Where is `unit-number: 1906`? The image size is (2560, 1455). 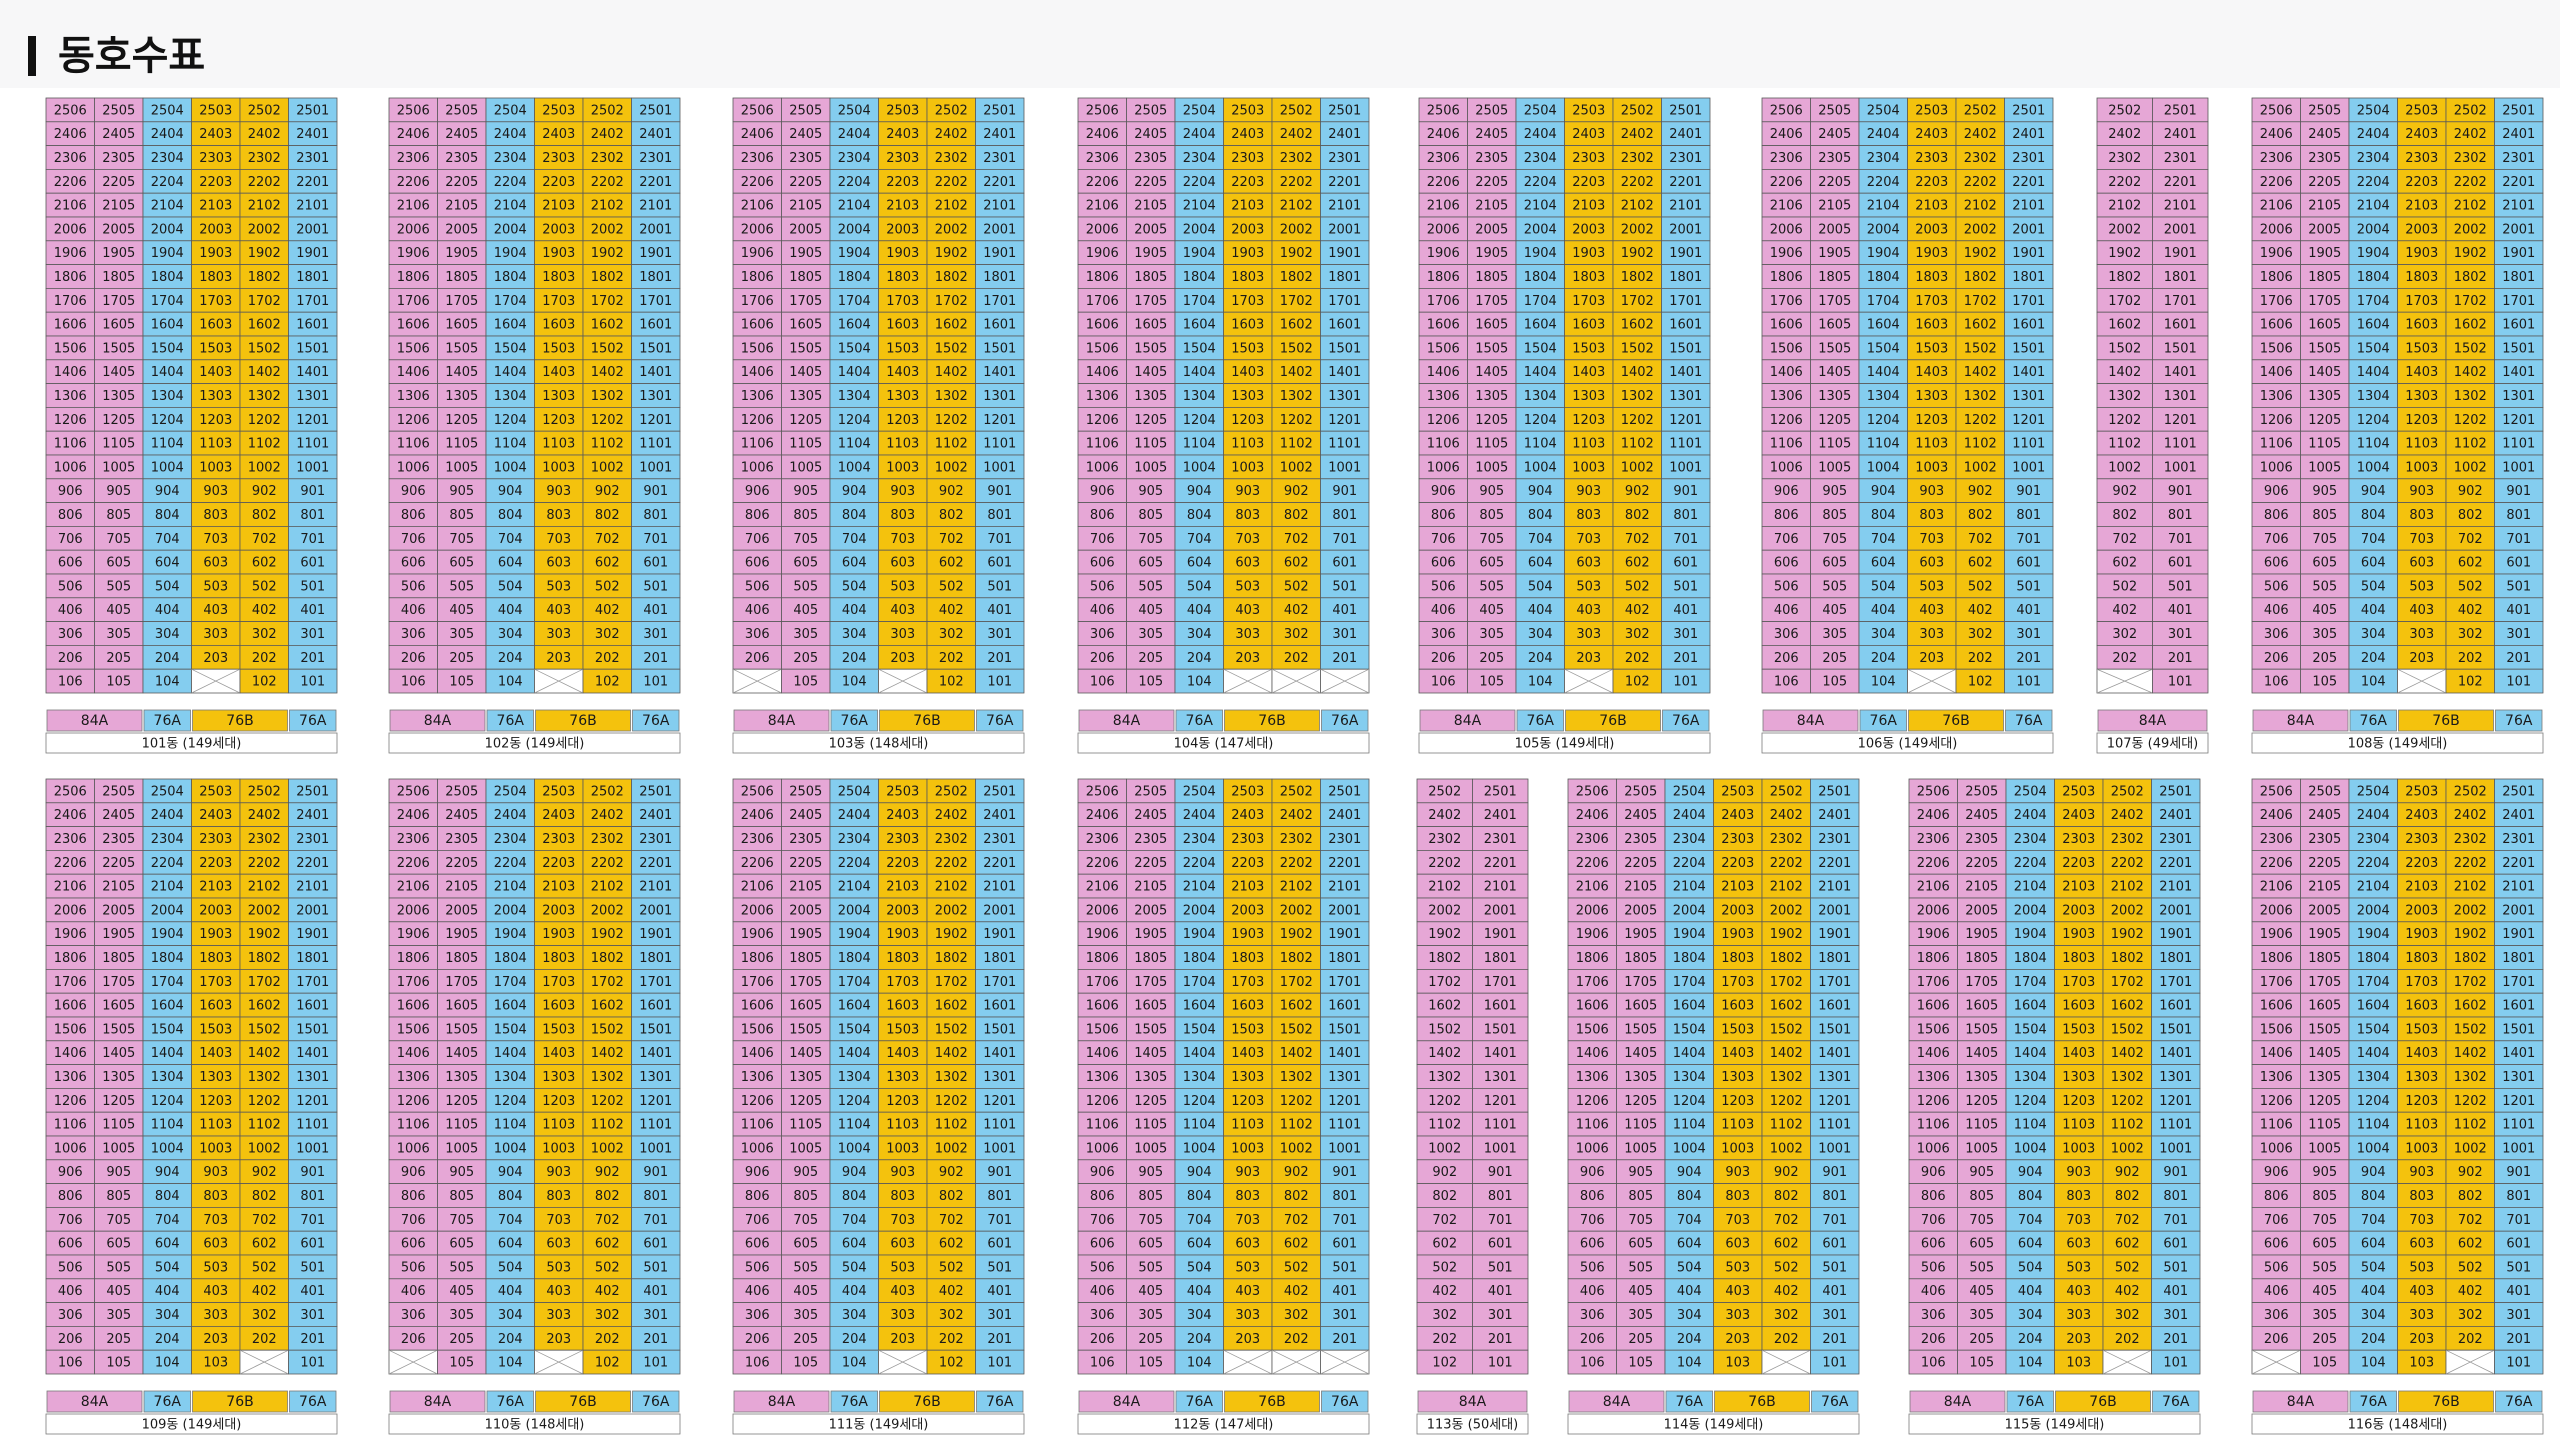 unit-number: 1906 is located at coordinates (413, 253).